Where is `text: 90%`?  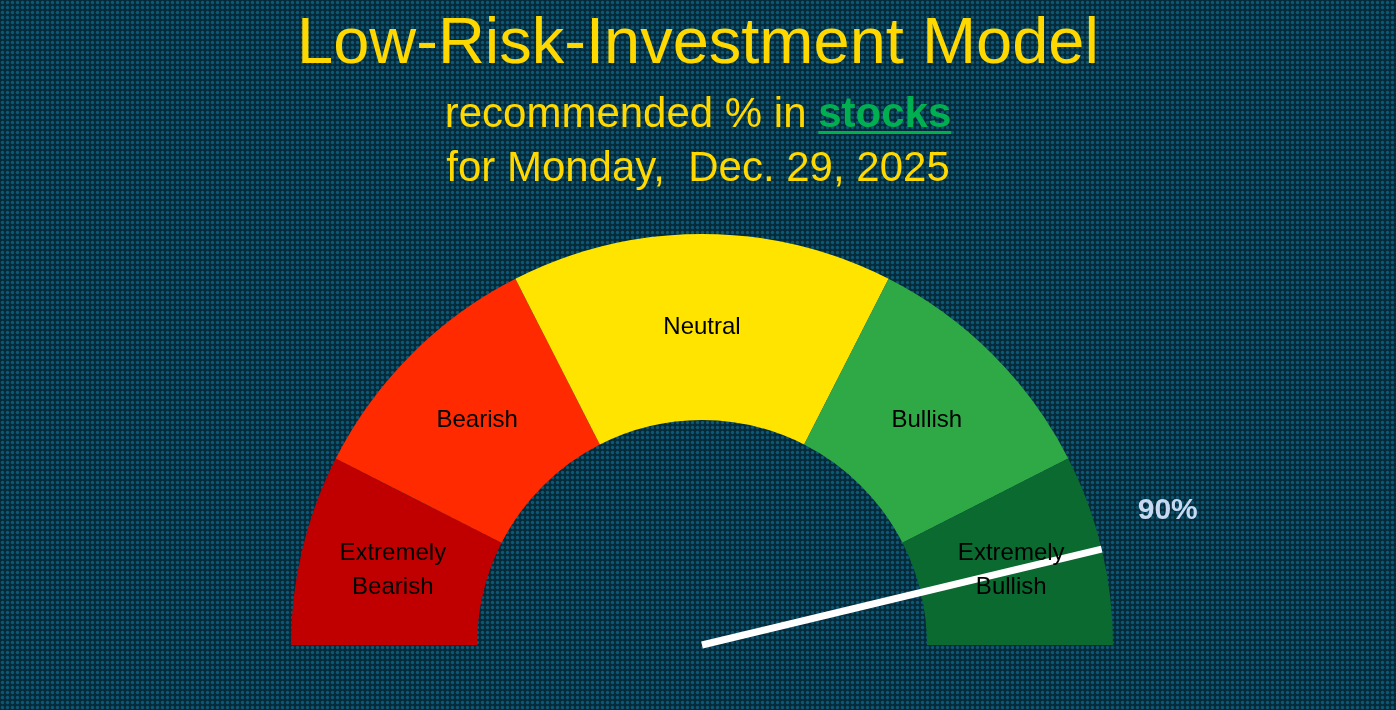 text: 90% is located at coordinates (1167, 509).